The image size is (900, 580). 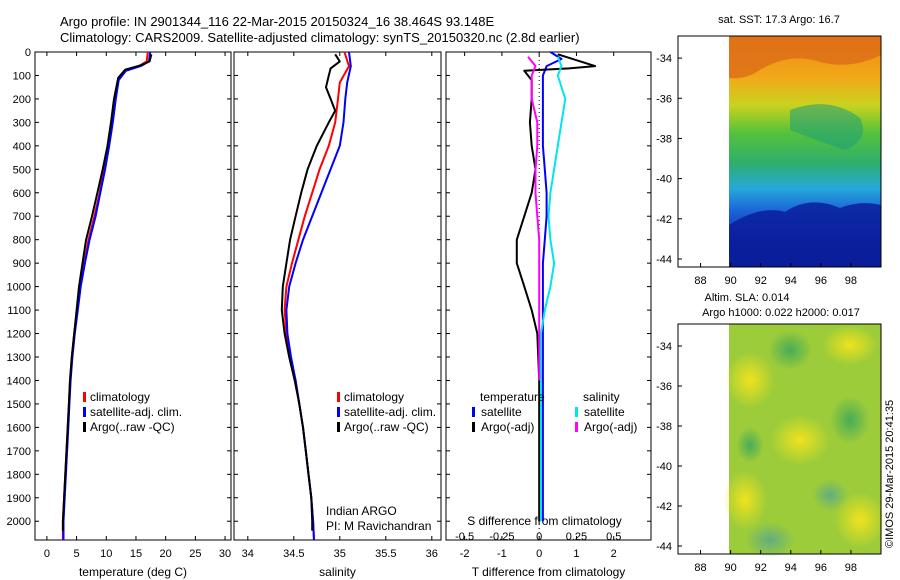 What do you see at coordinates (779, 151) in the screenshot?
I see `sst-map-frame` at bounding box center [779, 151].